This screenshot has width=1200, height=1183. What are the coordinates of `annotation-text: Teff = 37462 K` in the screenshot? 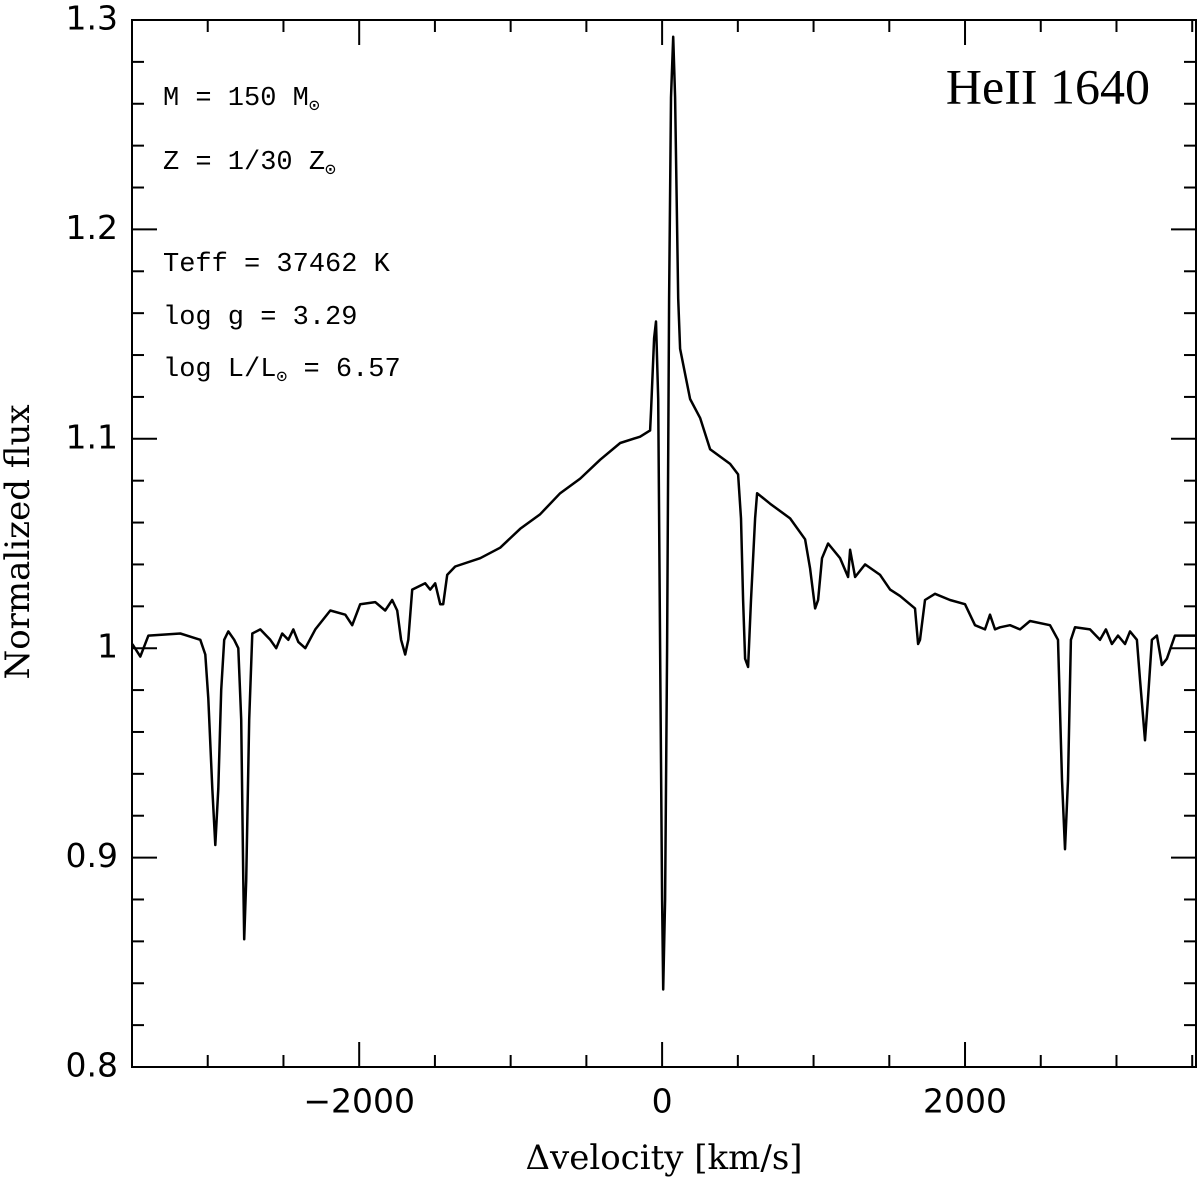 It's located at (277, 265).